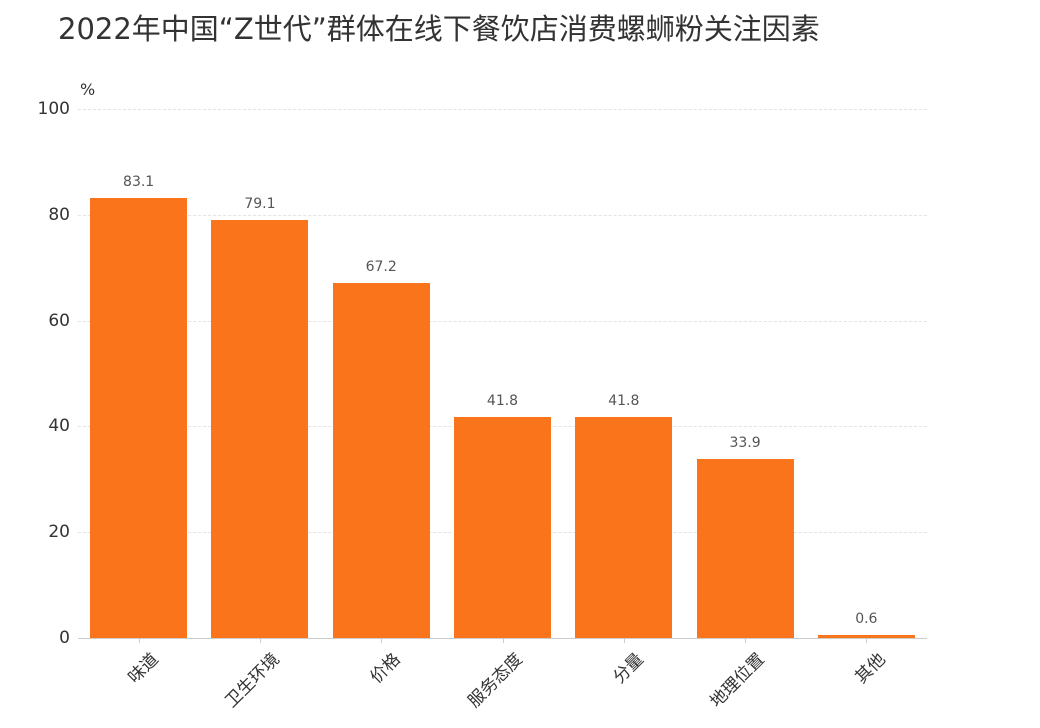 The height and width of the screenshot is (728, 1040). I want to click on bar-value-label: 0.6, so click(866, 618).